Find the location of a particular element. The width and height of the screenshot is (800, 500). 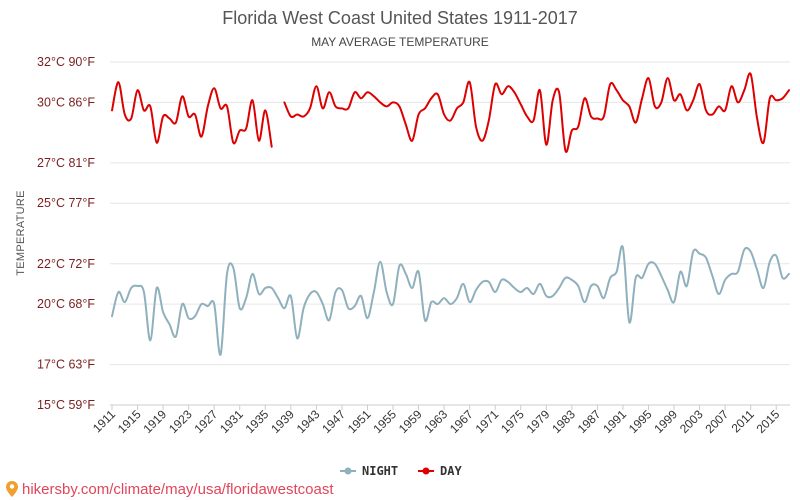

x-tick-label: 2007 is located at coordinates (716, 421).